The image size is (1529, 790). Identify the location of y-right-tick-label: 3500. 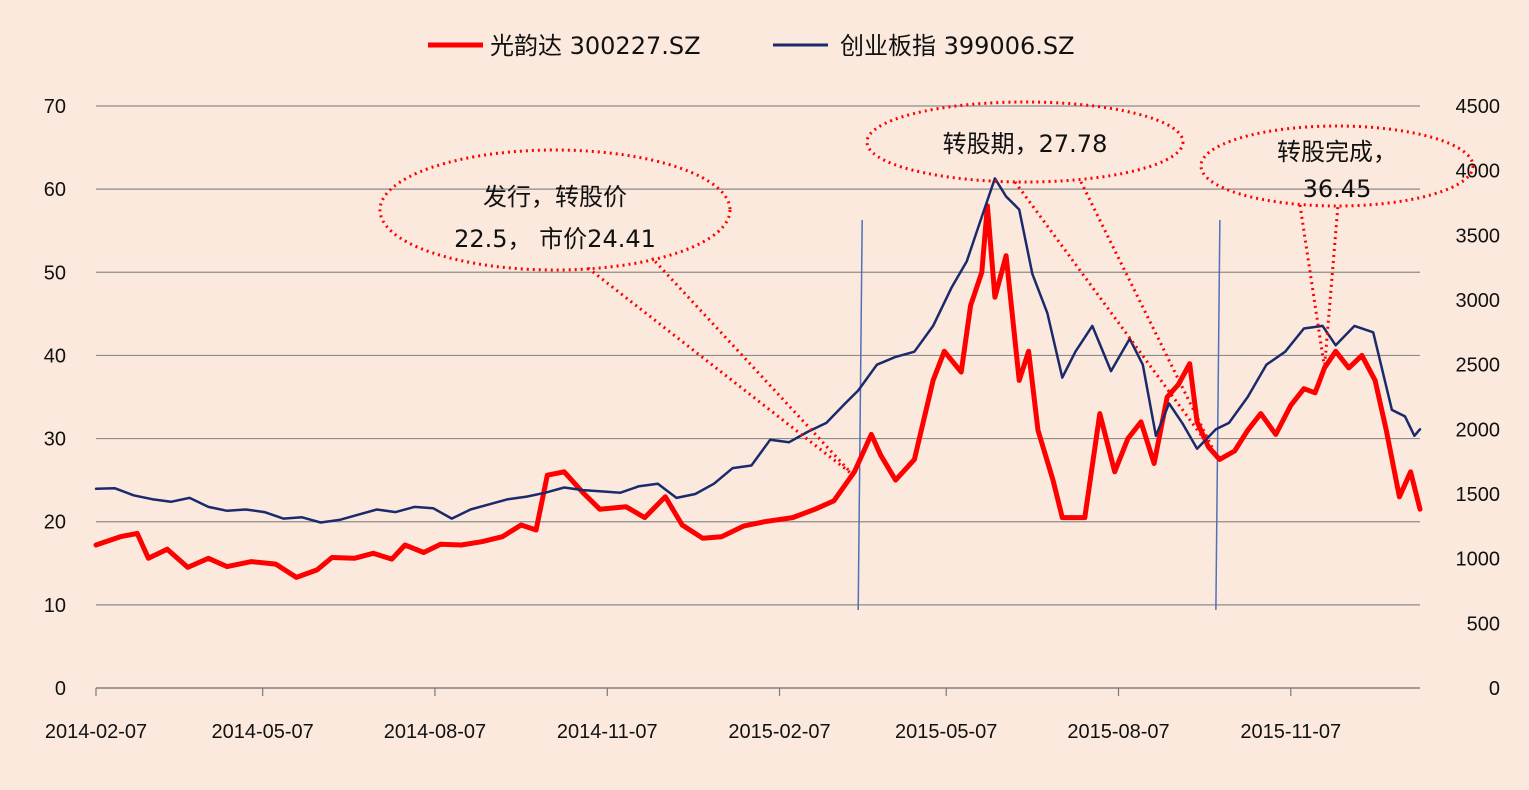
(1478, 236).